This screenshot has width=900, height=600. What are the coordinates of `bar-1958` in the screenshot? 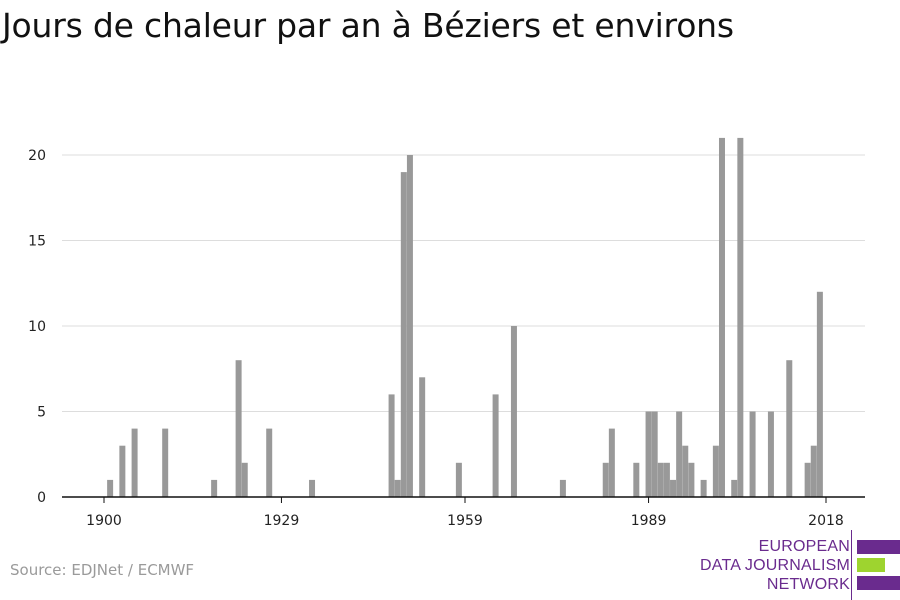 It's located at (458, 479).